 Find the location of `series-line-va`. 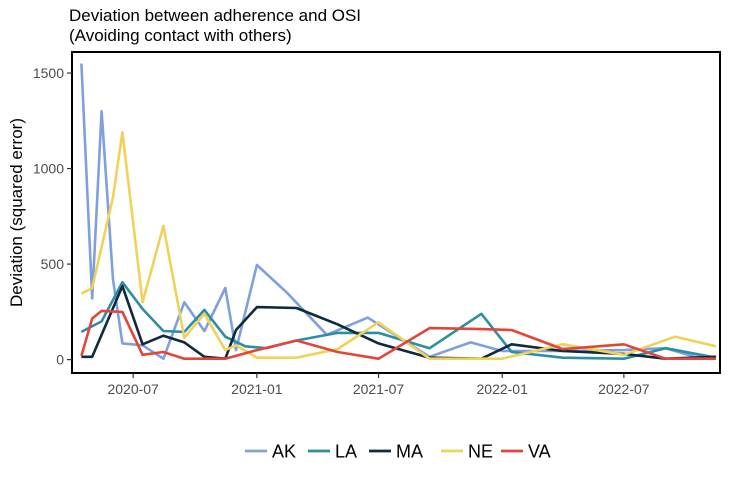

series-line-va is located at coordinates (398, 334).